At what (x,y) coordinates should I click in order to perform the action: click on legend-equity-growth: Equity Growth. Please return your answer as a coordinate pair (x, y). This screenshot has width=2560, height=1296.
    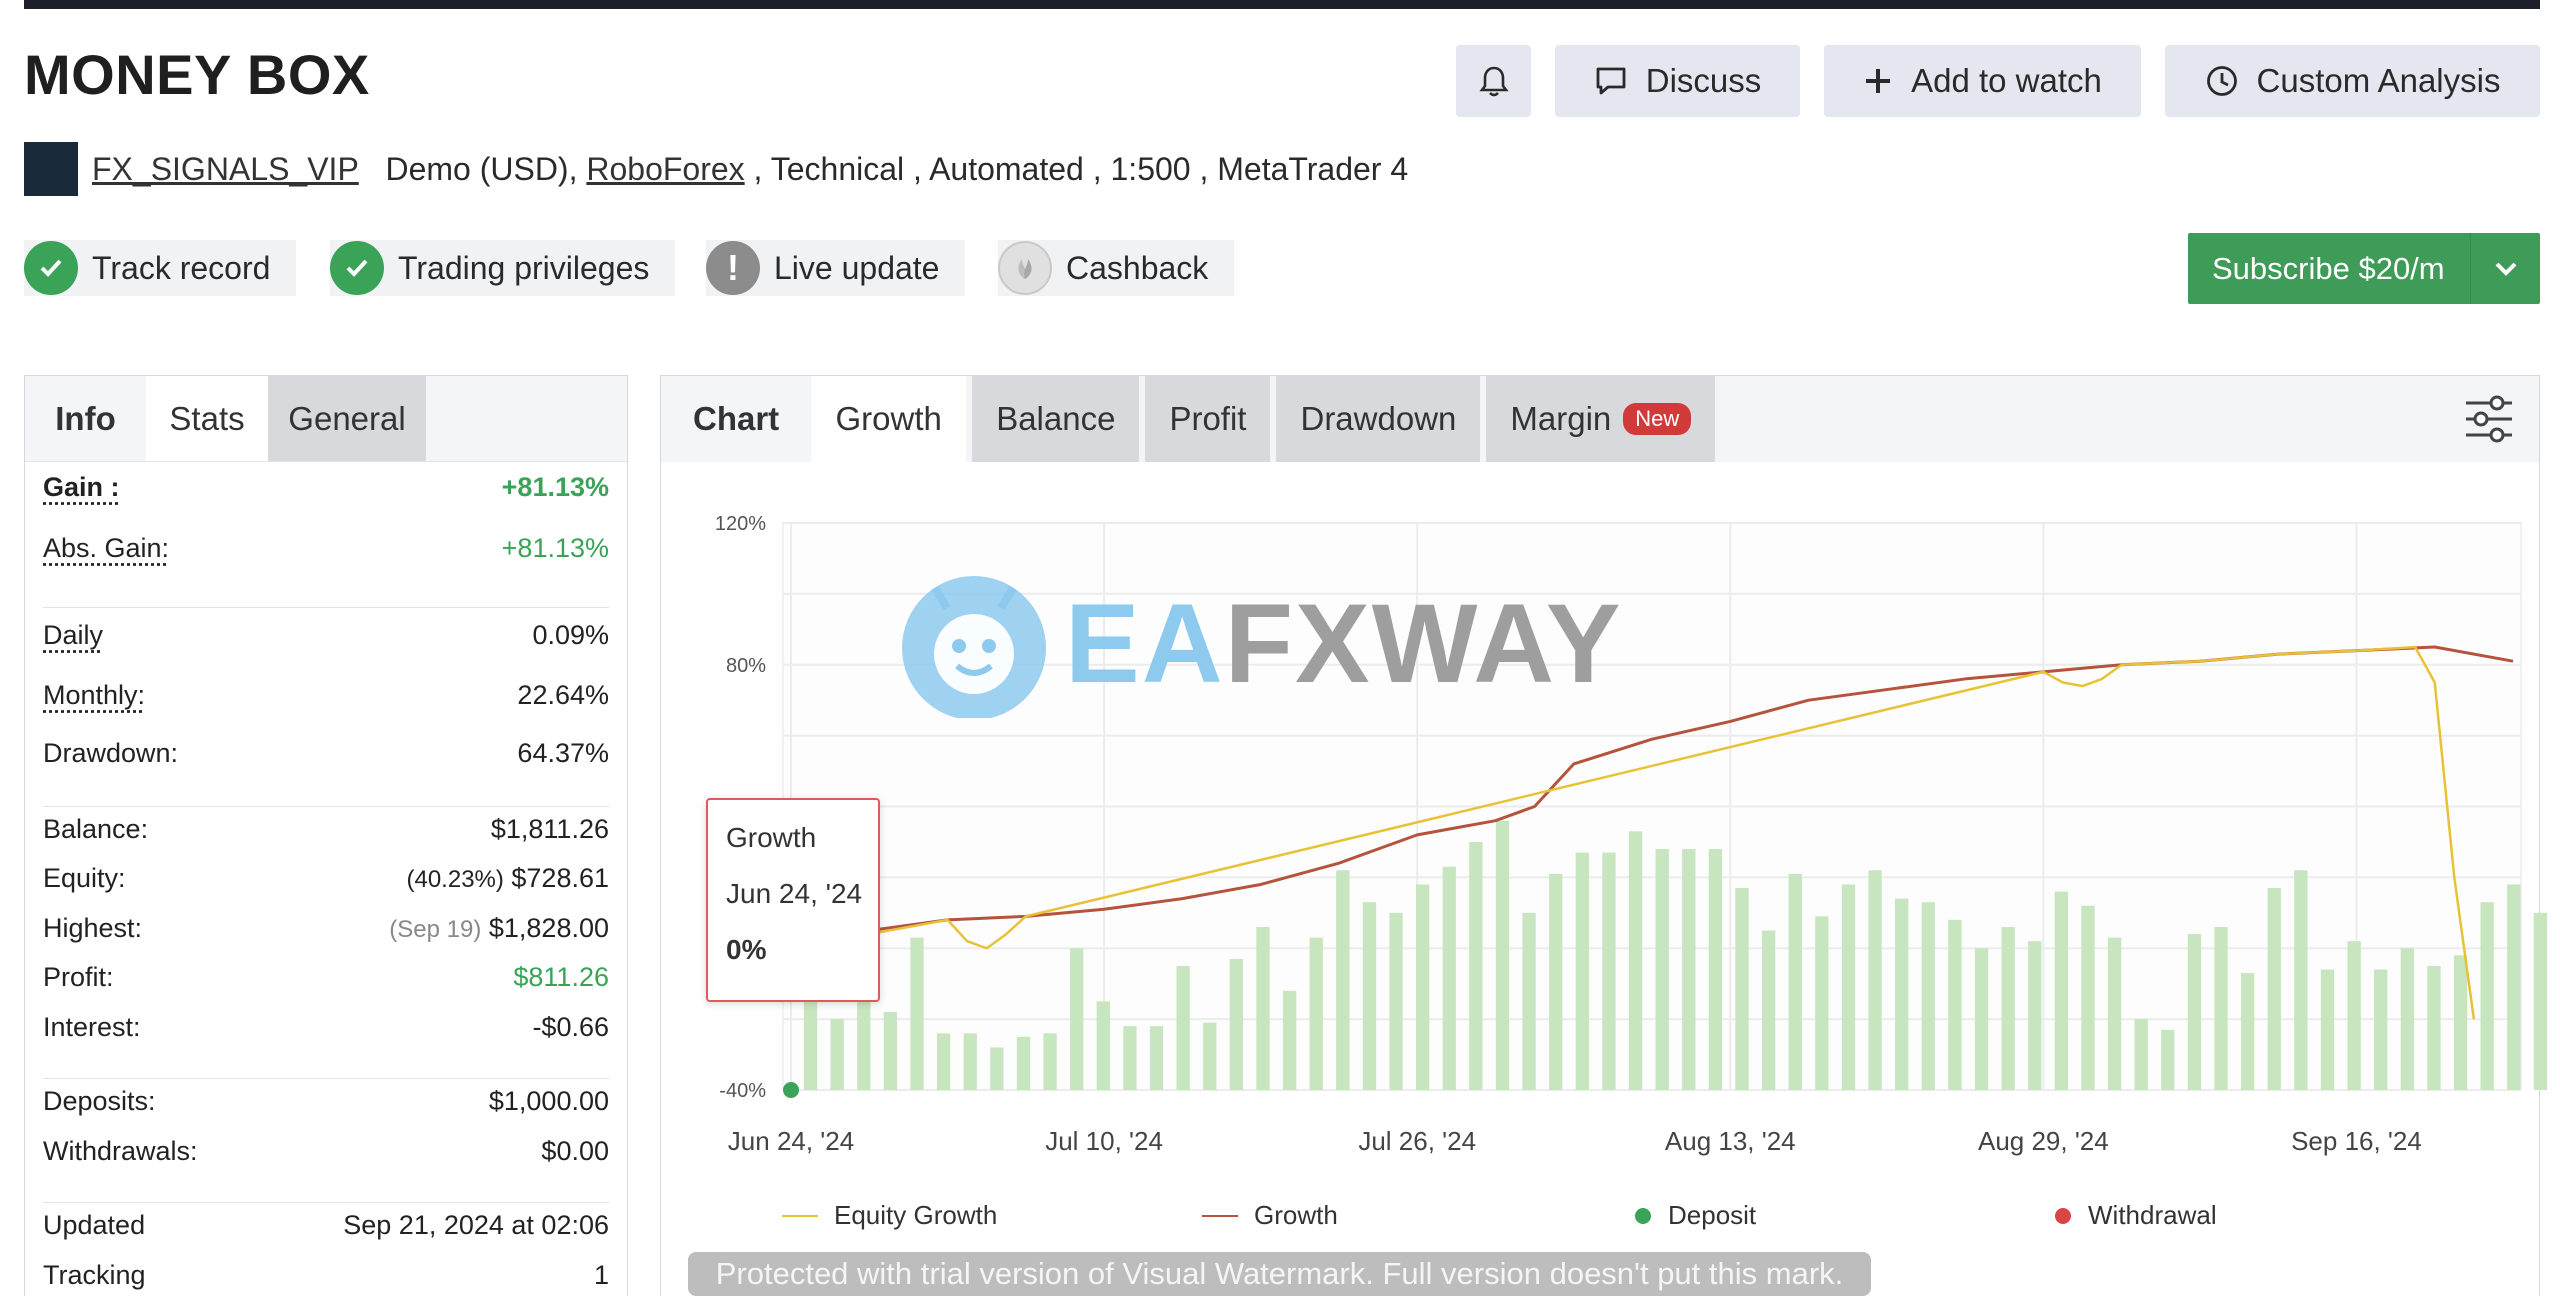
    Looking at the image, I should click on (889, 1215).